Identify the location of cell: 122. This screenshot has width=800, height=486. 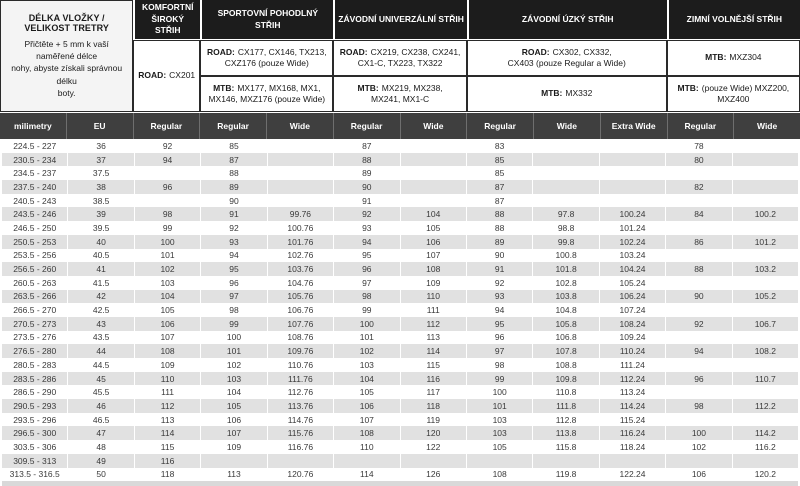
(433, 447).